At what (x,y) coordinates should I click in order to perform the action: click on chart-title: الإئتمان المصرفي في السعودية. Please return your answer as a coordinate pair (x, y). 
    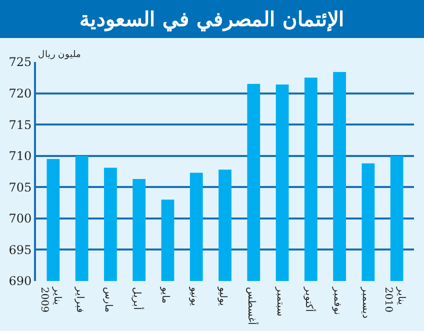
    Looking at the image, I should click on (212, 19).